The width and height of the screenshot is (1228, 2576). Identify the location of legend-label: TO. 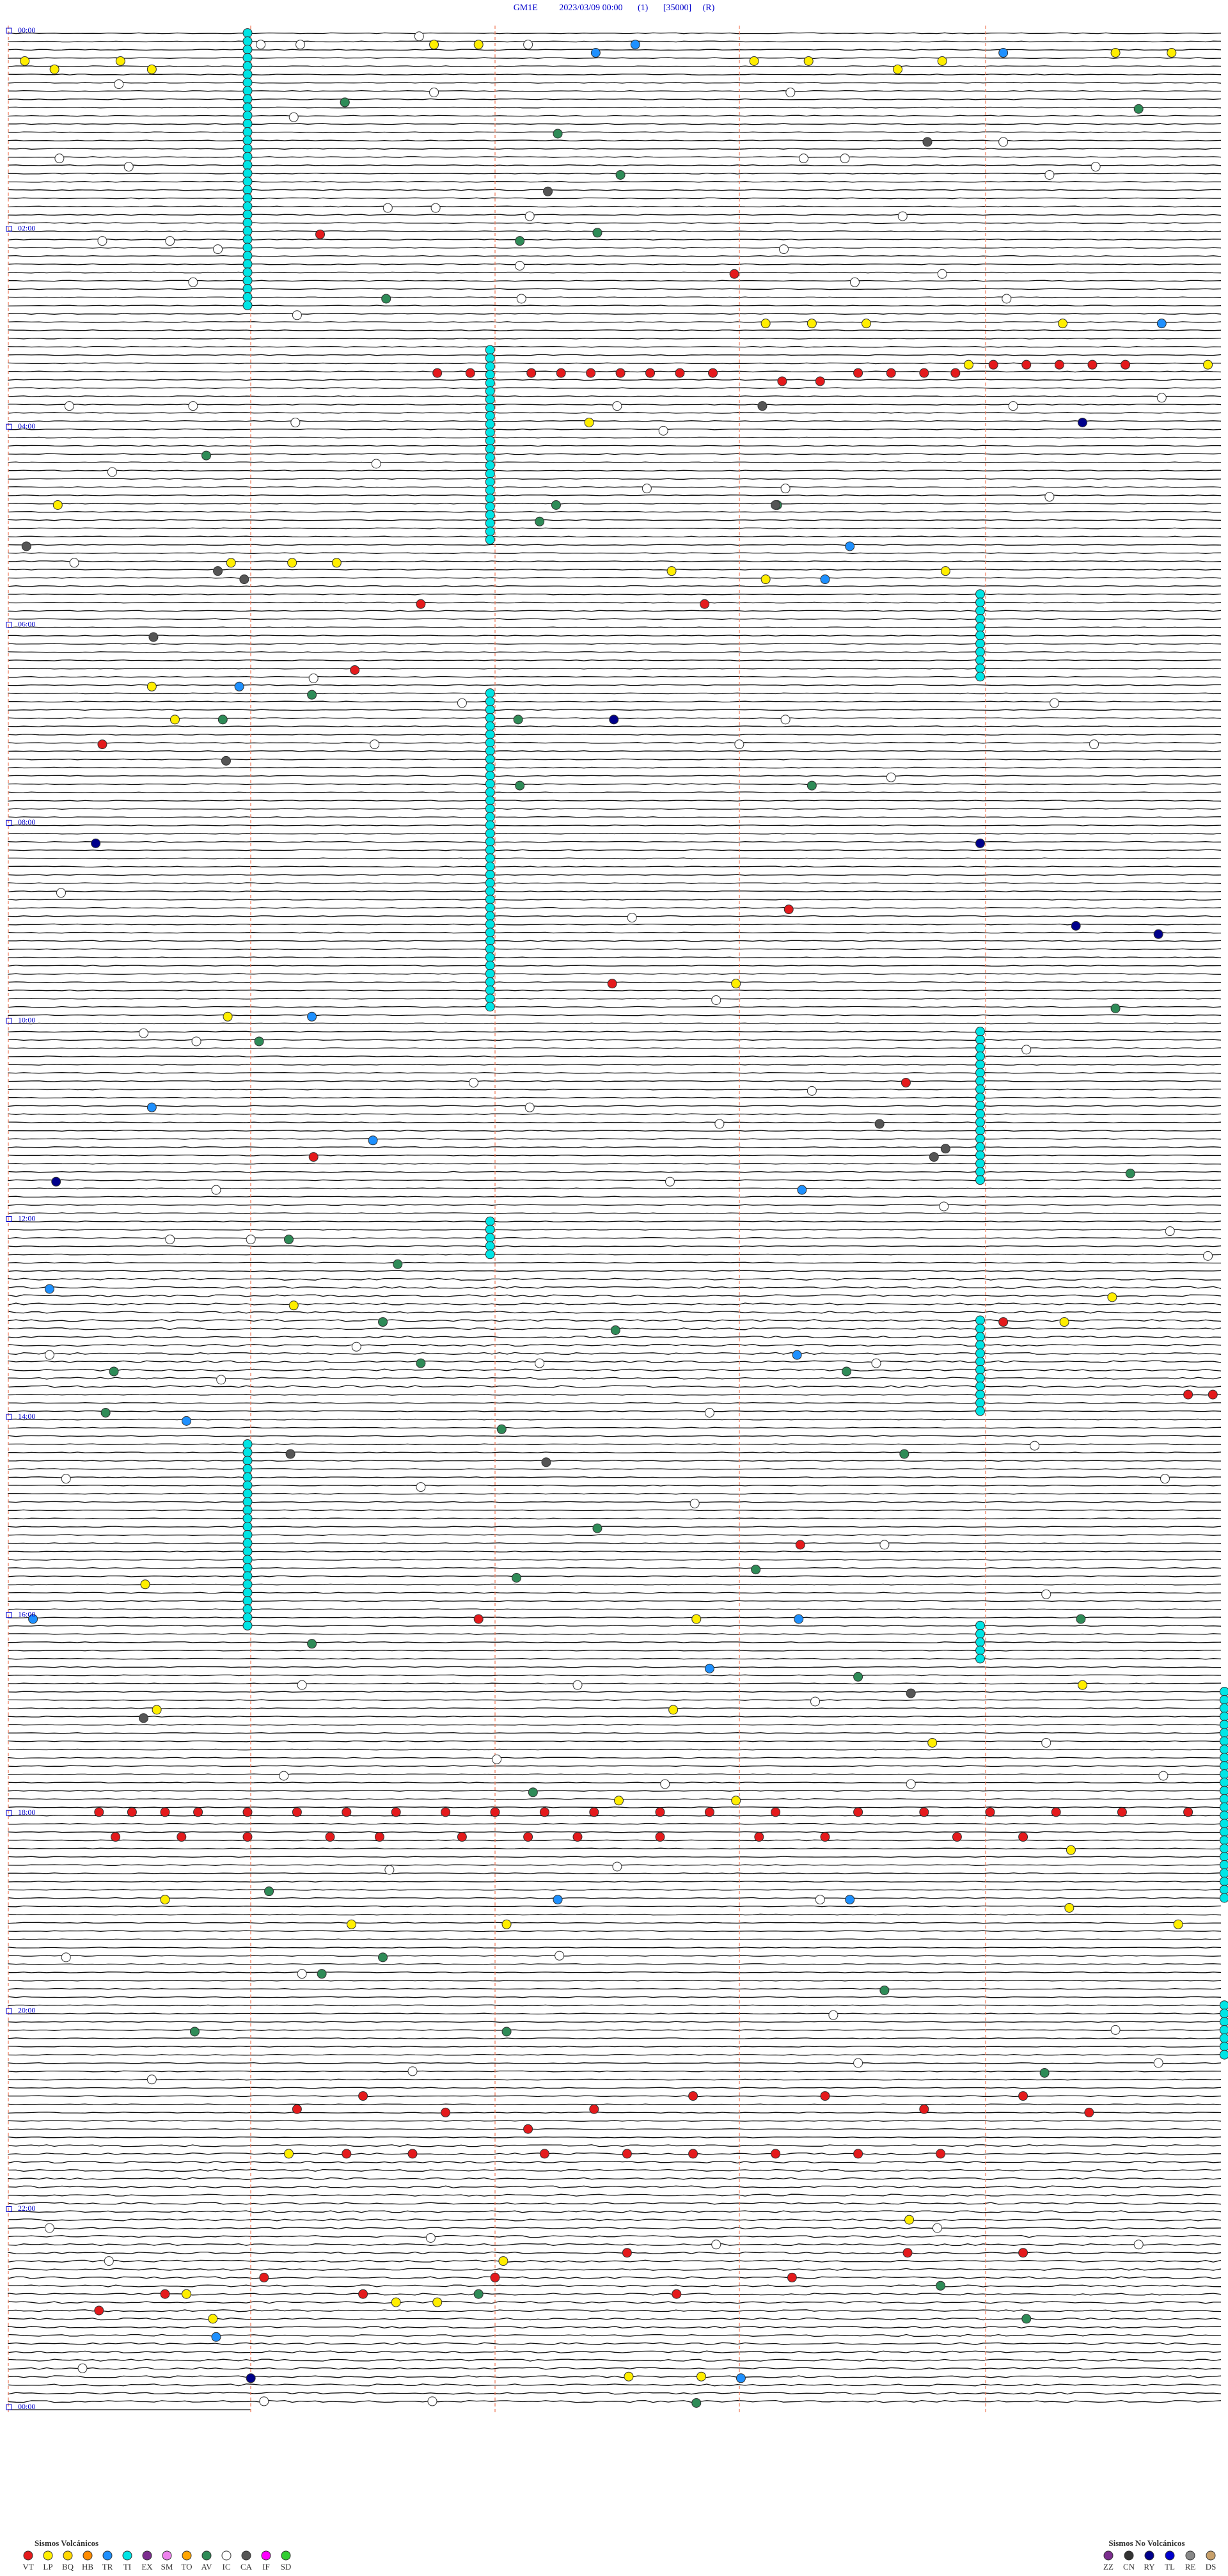
(186, 2567).